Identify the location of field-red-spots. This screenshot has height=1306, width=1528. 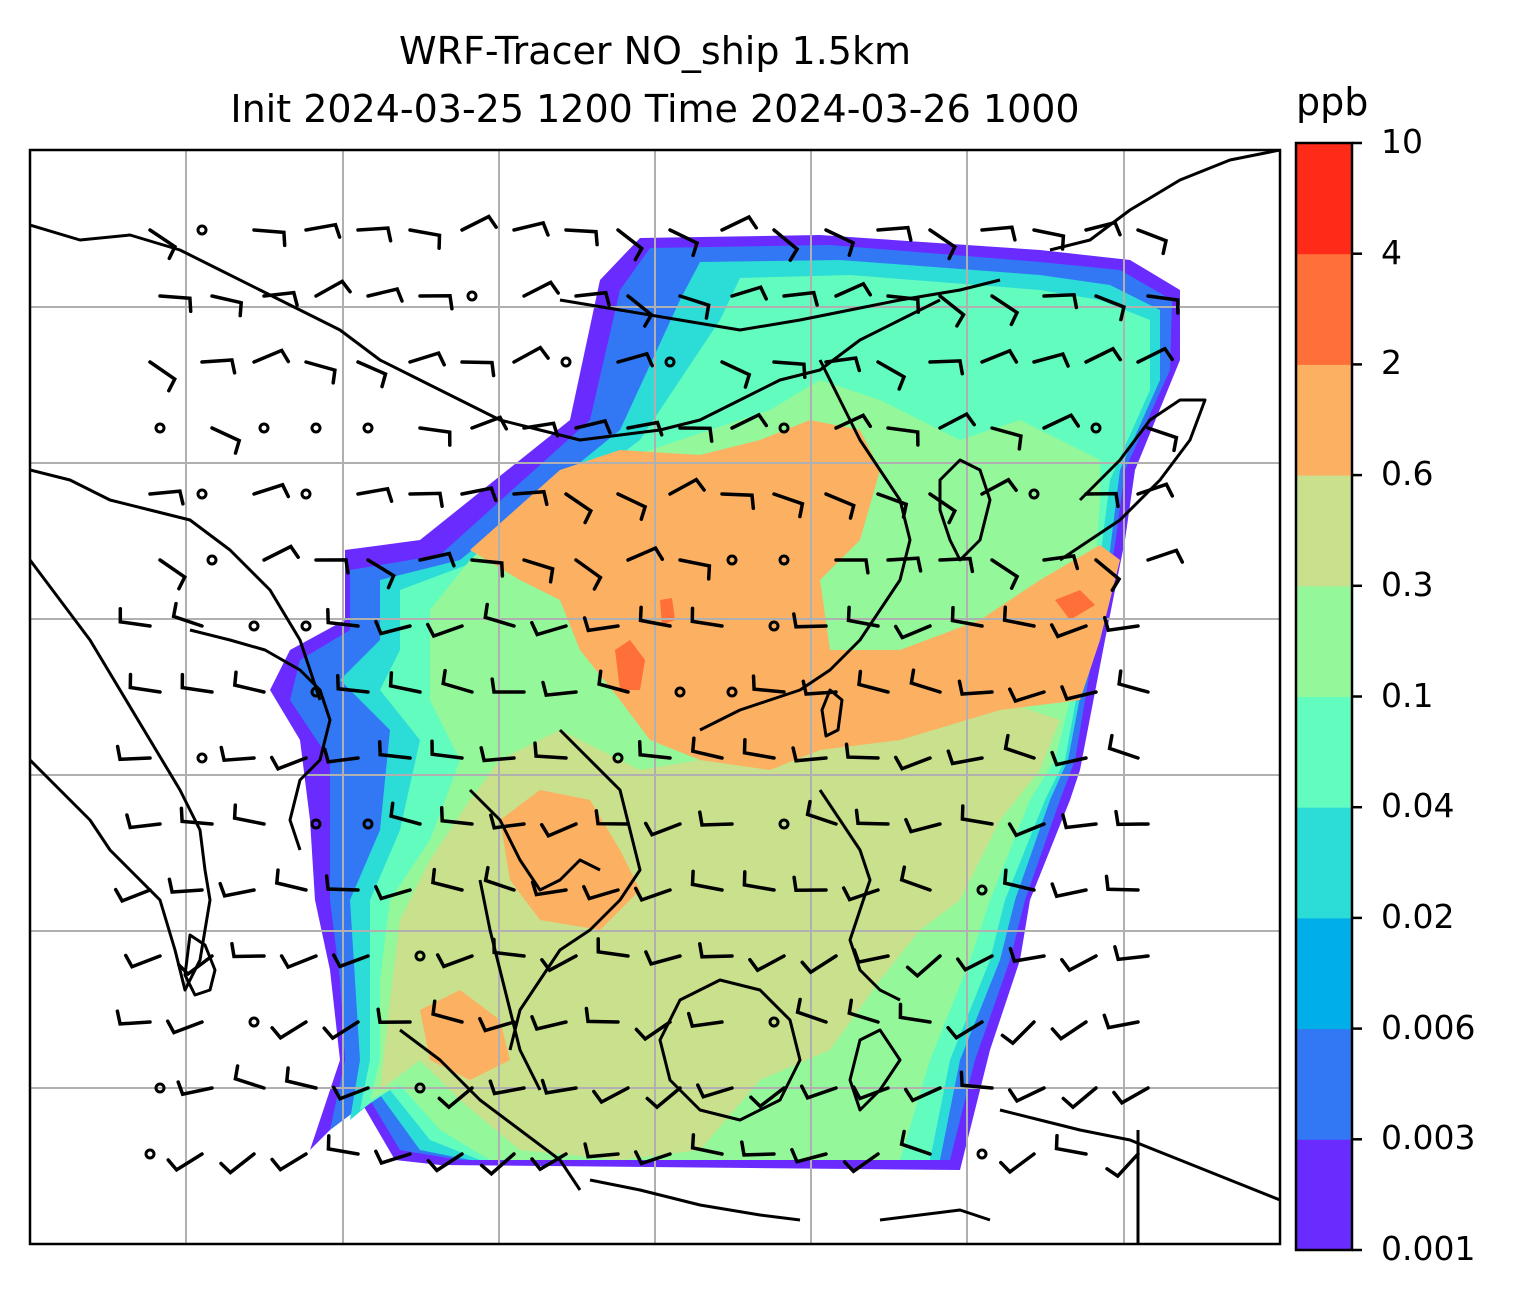
(855, 640).